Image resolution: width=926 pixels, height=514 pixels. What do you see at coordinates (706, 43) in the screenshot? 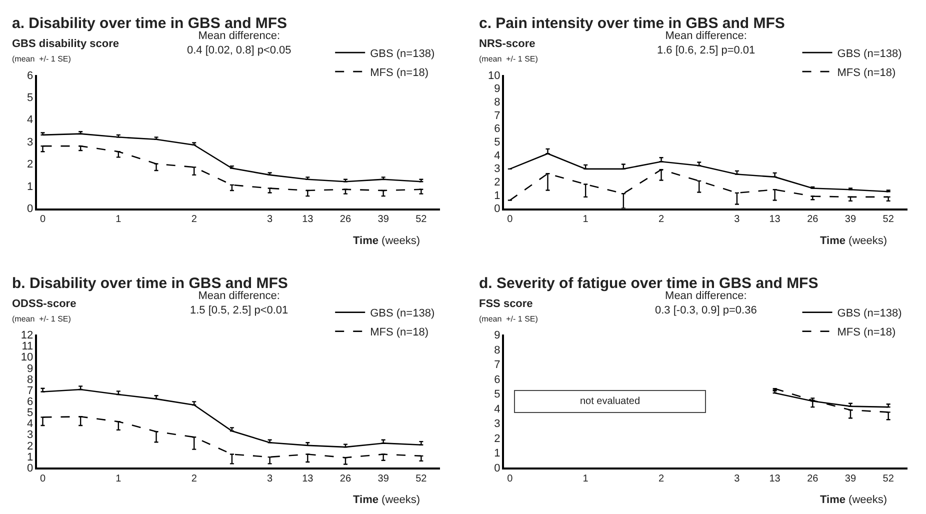
I see `chart-subtitle: Mean difference: 1.6 [0.6, 2.5] p=0.01` at bounding box center [706, 43].